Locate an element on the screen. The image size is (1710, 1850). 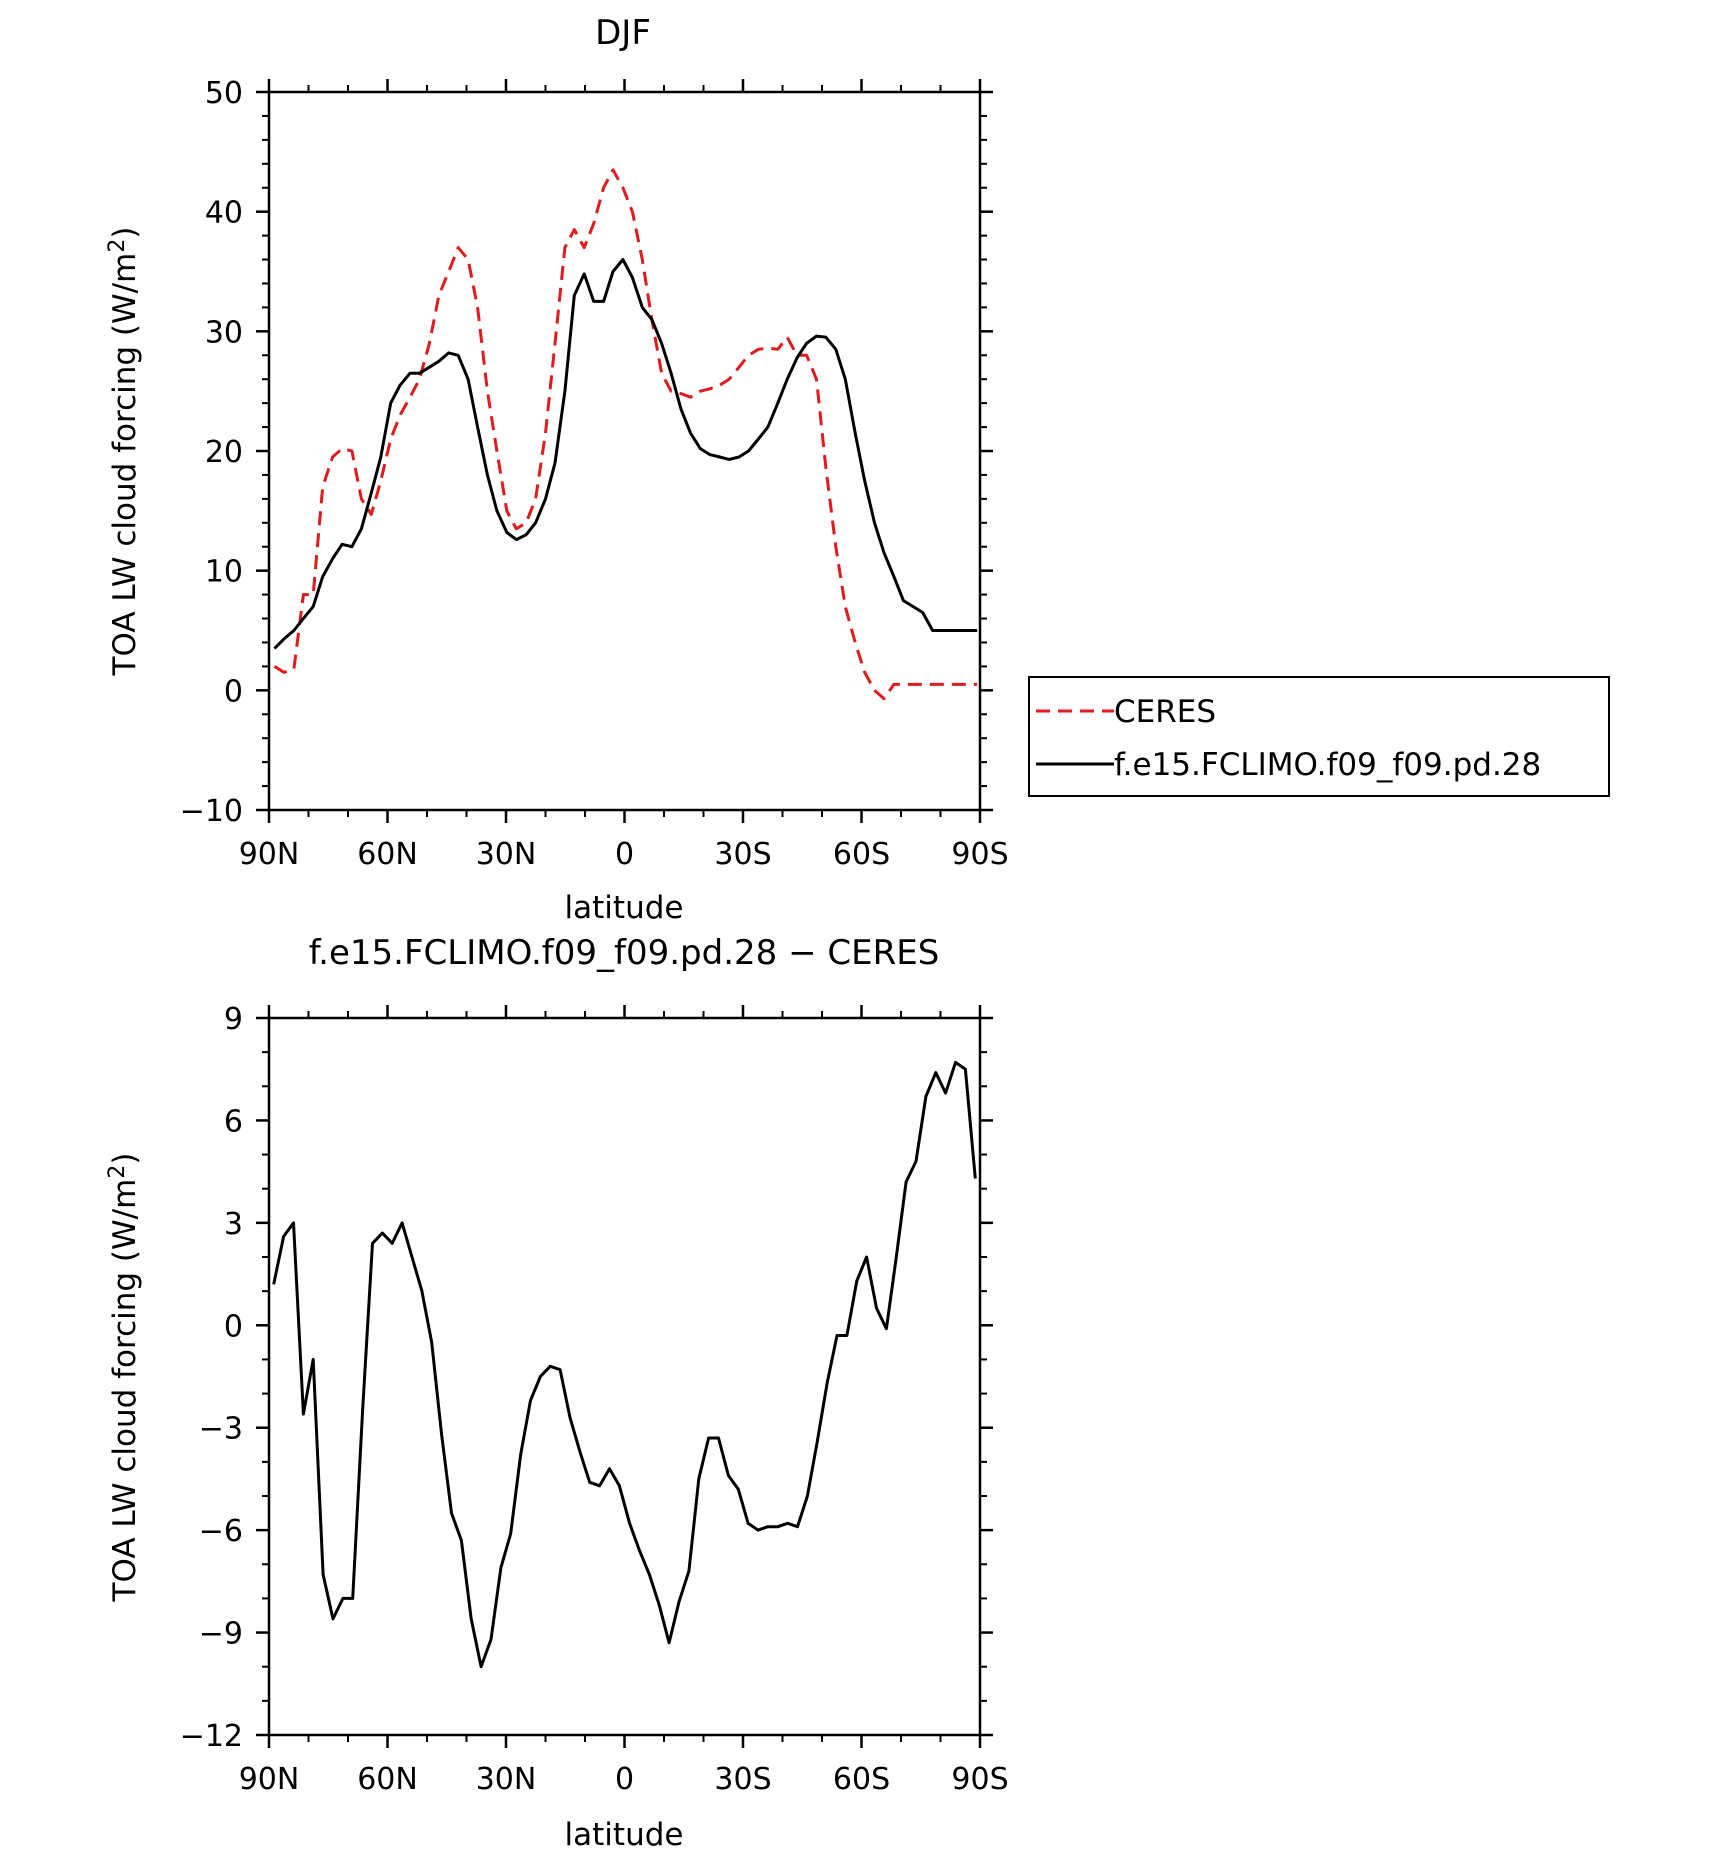
legend-box is located at coordinates (1319, 736).